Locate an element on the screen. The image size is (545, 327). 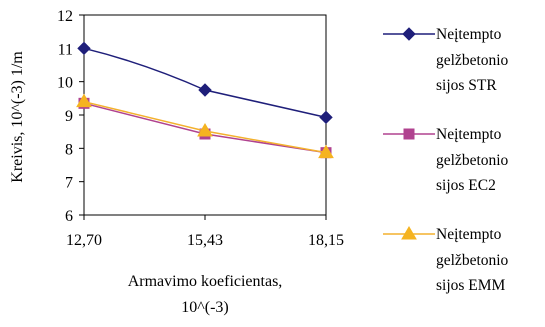
y-tick-label: 8 is located at coordinates (69, 149).